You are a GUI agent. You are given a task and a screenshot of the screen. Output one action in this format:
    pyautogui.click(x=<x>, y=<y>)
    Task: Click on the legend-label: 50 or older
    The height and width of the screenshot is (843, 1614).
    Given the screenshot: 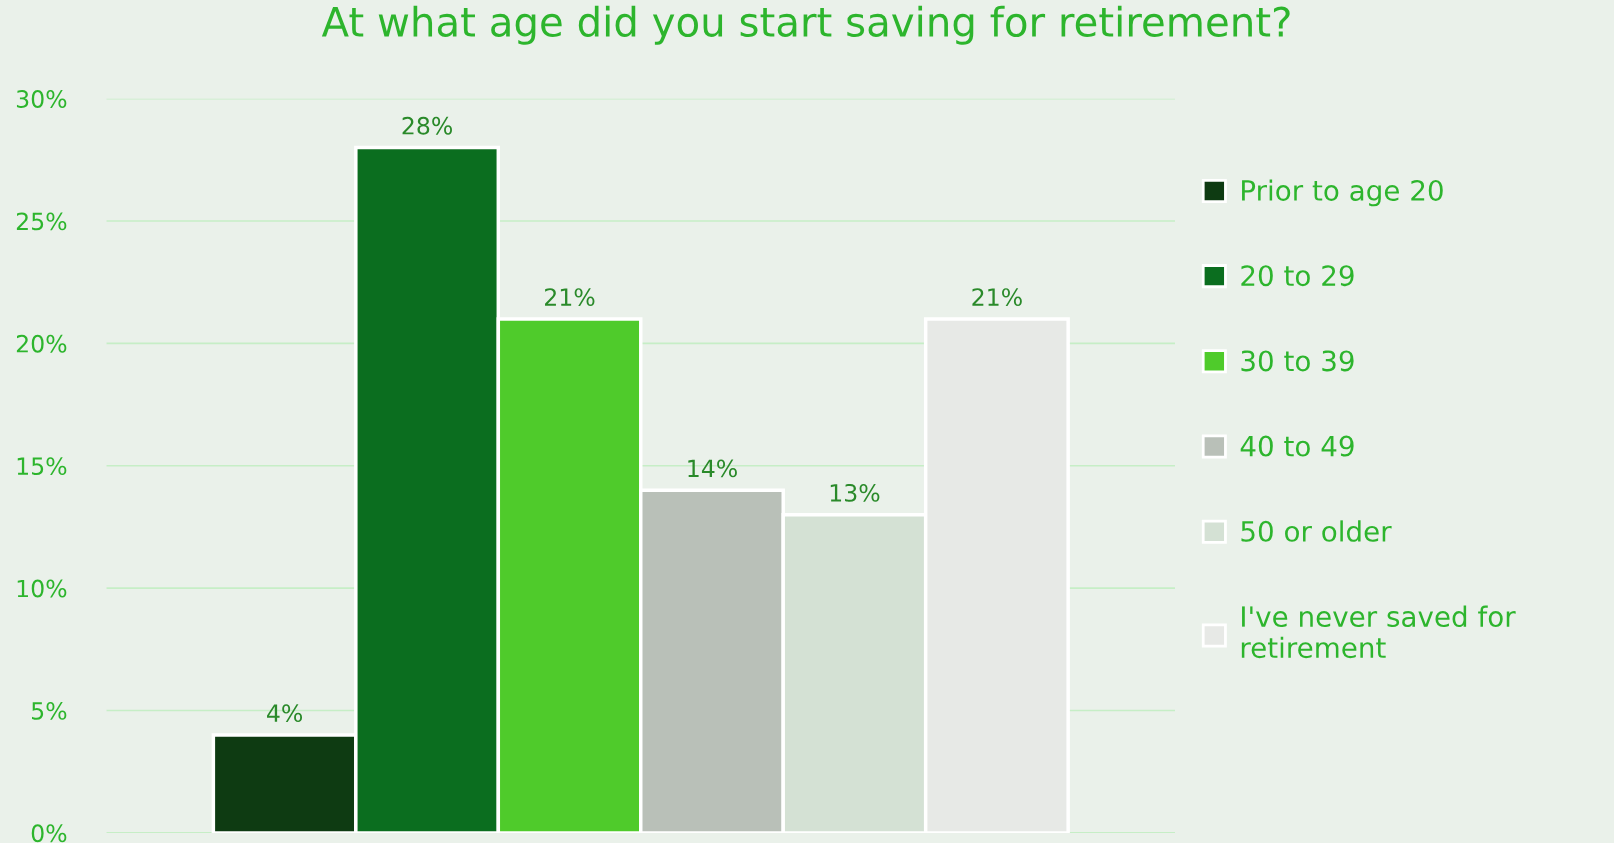 What is the action you would take?
    pyautogui.click(x=1316, y=531)
    